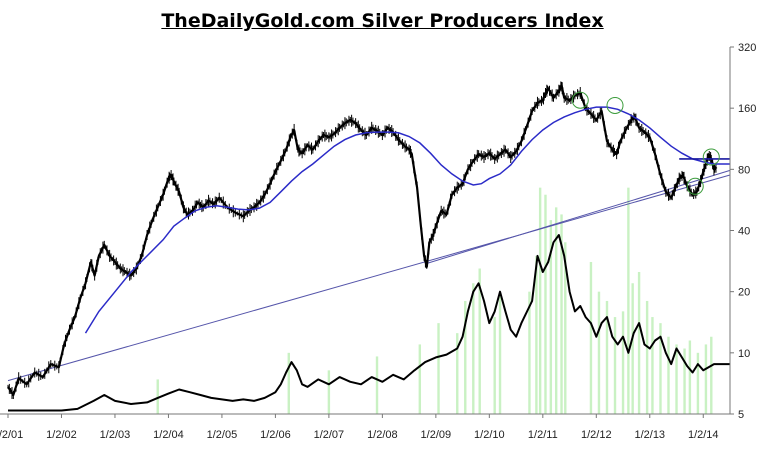 The height and width of the screenshot is (471, 765). I want to click on y-tick-label: 40, so click(744, 232).